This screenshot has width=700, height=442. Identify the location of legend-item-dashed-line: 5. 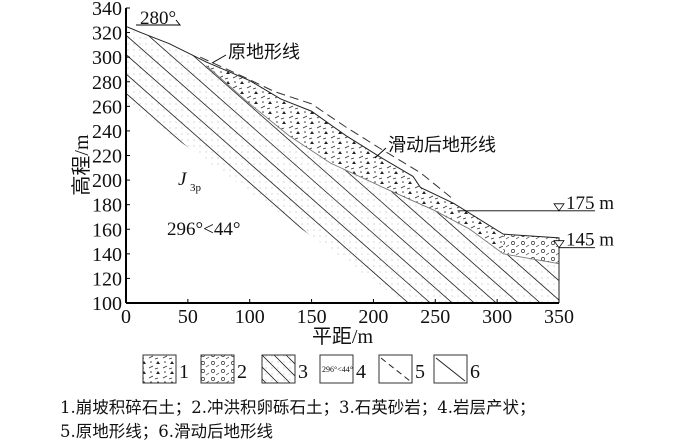
(401, 369).